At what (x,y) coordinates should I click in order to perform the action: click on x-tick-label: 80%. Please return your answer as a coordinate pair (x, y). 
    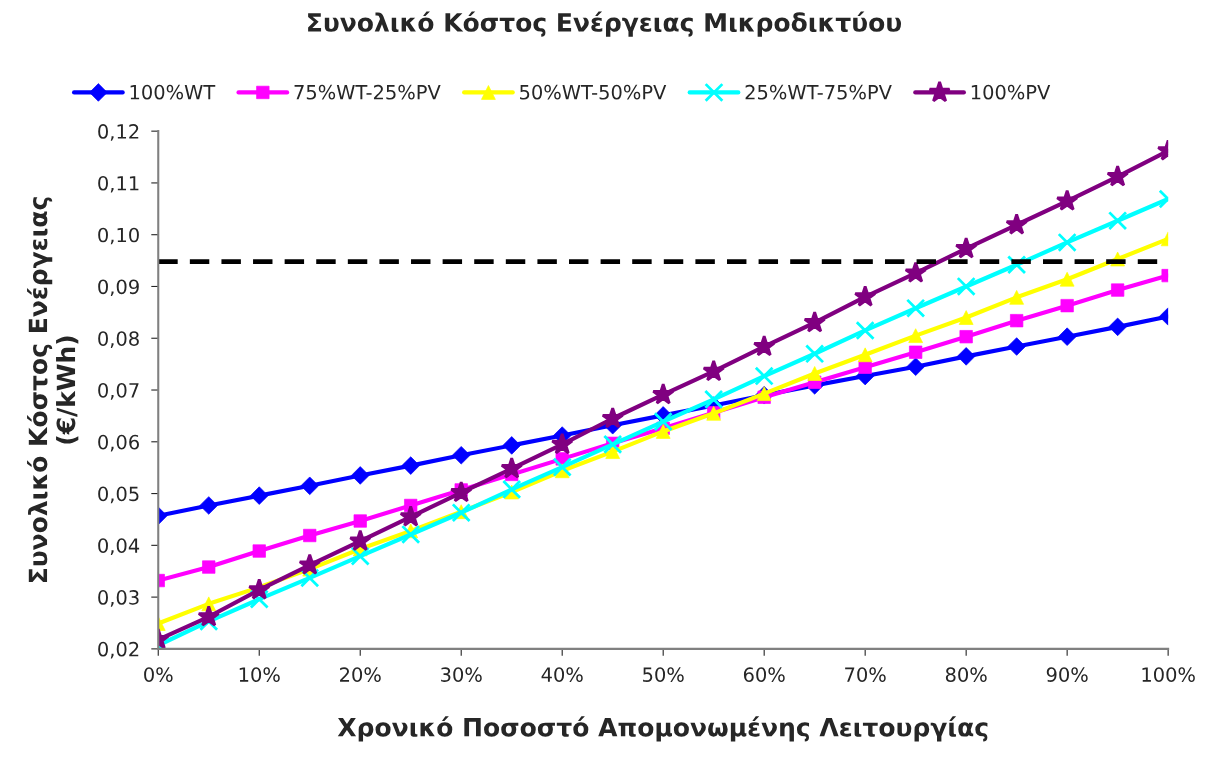
    Looking at the image, I should click on (966, 674).